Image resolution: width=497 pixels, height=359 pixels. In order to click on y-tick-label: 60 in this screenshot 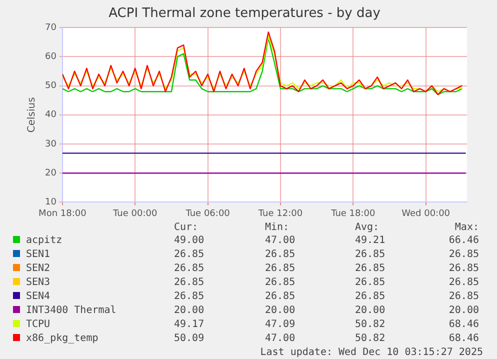, I will do `click(51, 57)`.